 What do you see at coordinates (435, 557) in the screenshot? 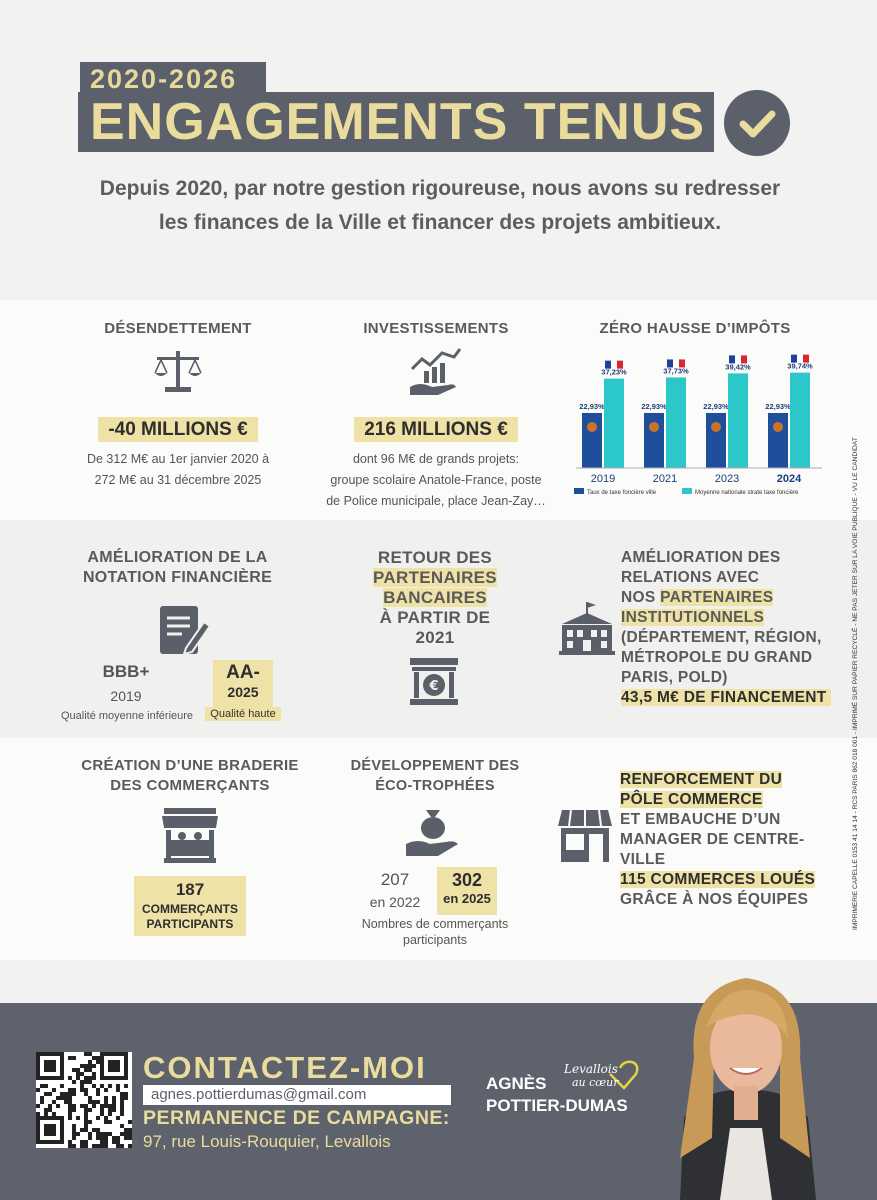
I see `bancaires-line-1: RETOUR DES` at bounding box center [435, 557].